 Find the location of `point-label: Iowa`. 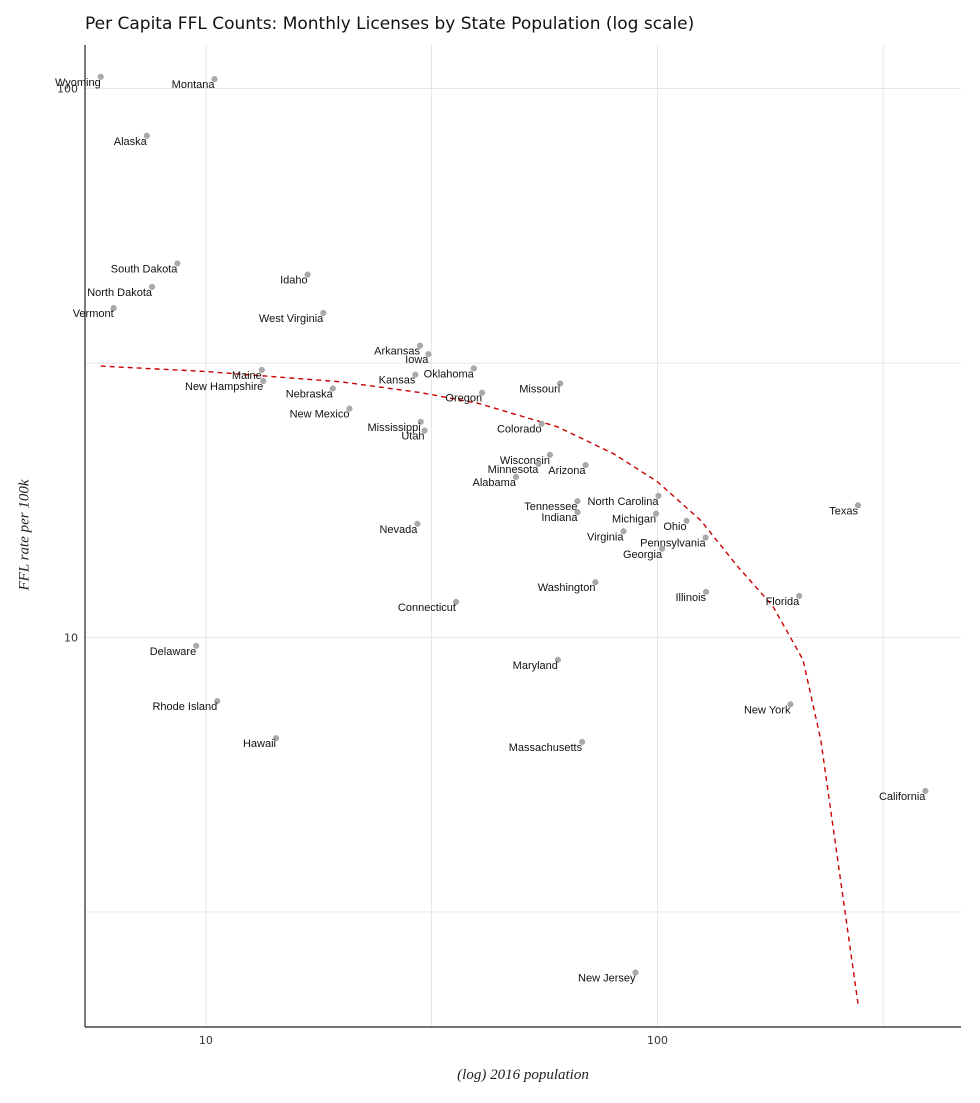

point-label: Iowa is located at coordinates (417, 360).